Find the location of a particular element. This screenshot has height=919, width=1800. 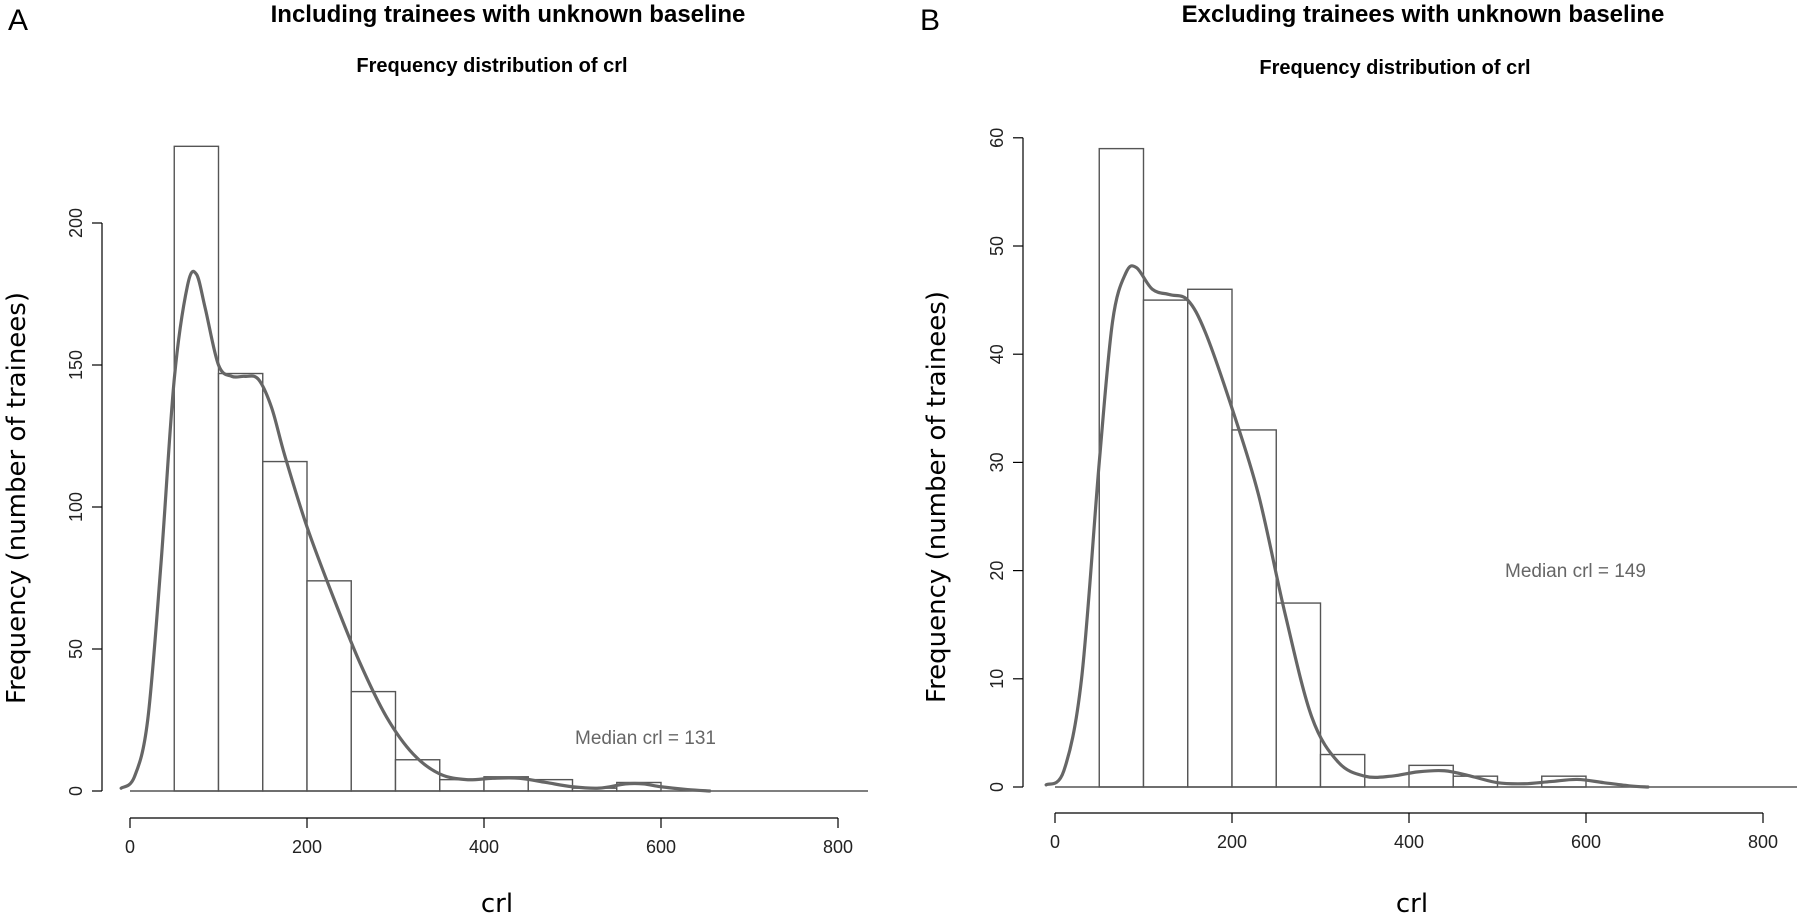

chart-a-y-axis: 0 50 100 150 200 is located at coordinates (84, 502).